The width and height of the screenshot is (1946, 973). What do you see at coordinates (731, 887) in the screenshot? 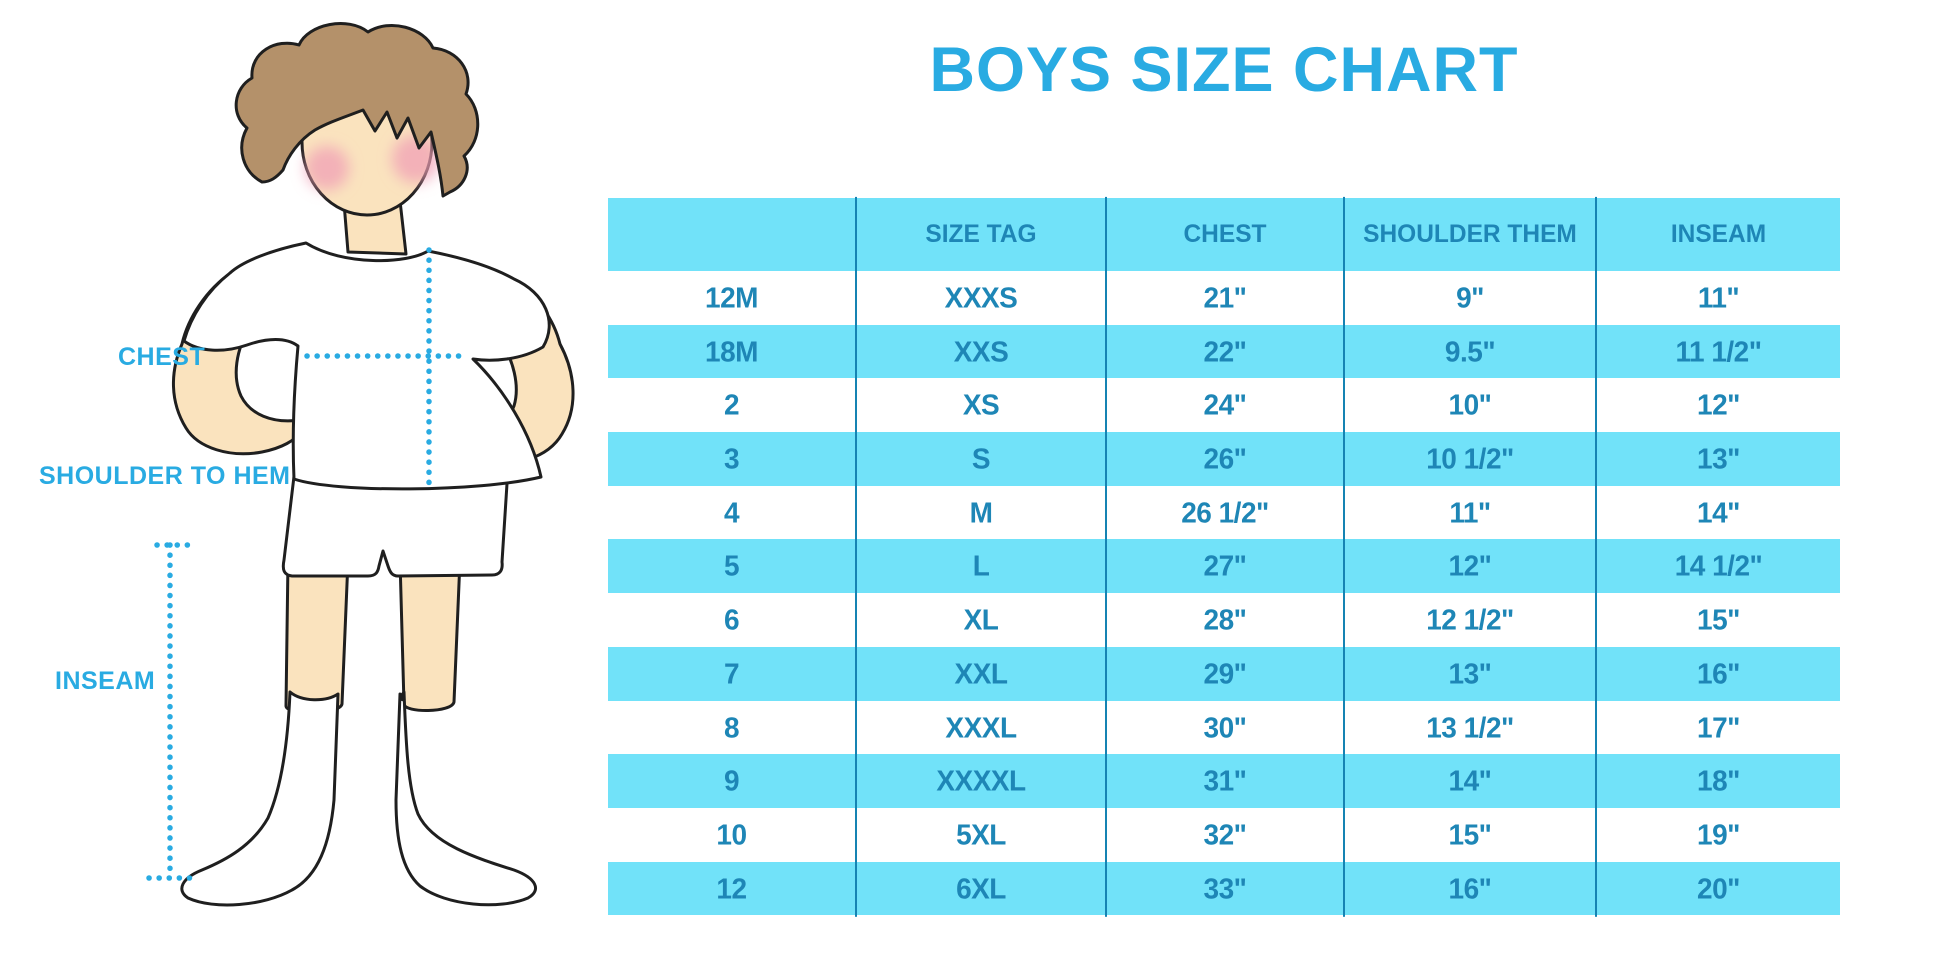
I see `table-cell: 12` at bounding box center [731, 887].